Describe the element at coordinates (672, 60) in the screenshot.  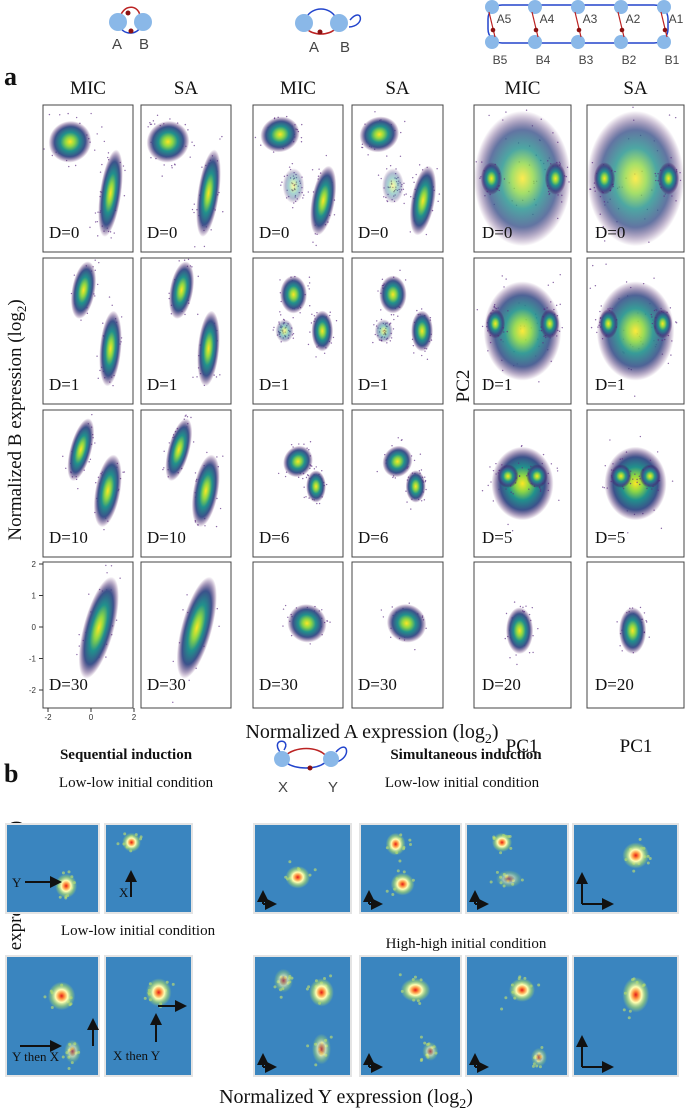
I see `node-label: B1` at that location.